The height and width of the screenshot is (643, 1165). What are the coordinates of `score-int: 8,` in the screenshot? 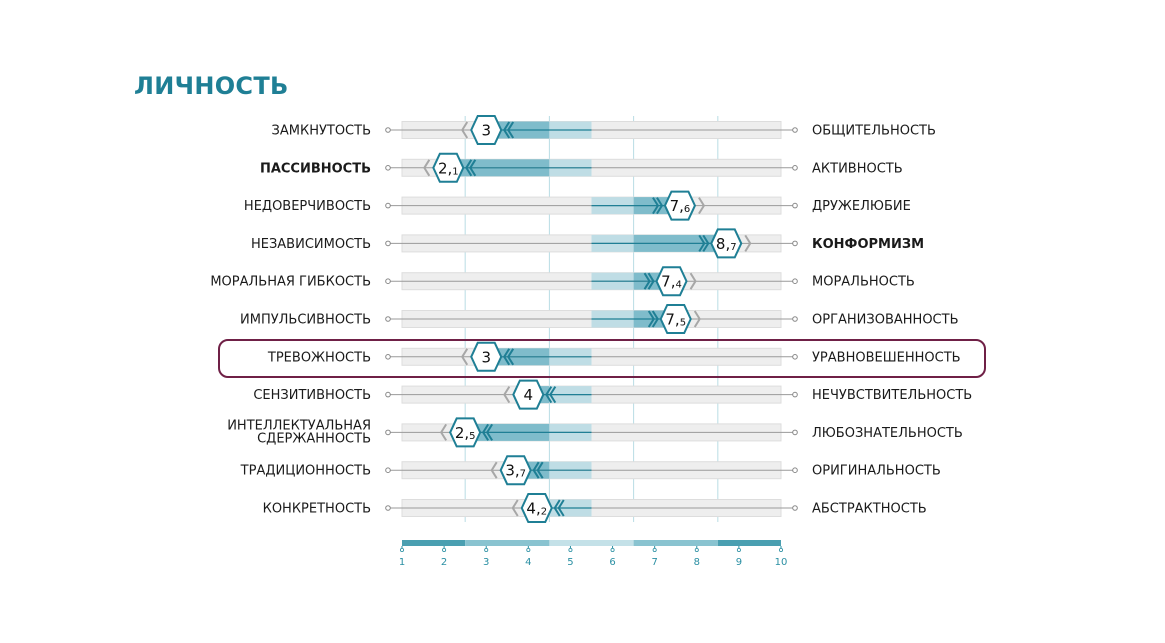 It's located at (723, 244).